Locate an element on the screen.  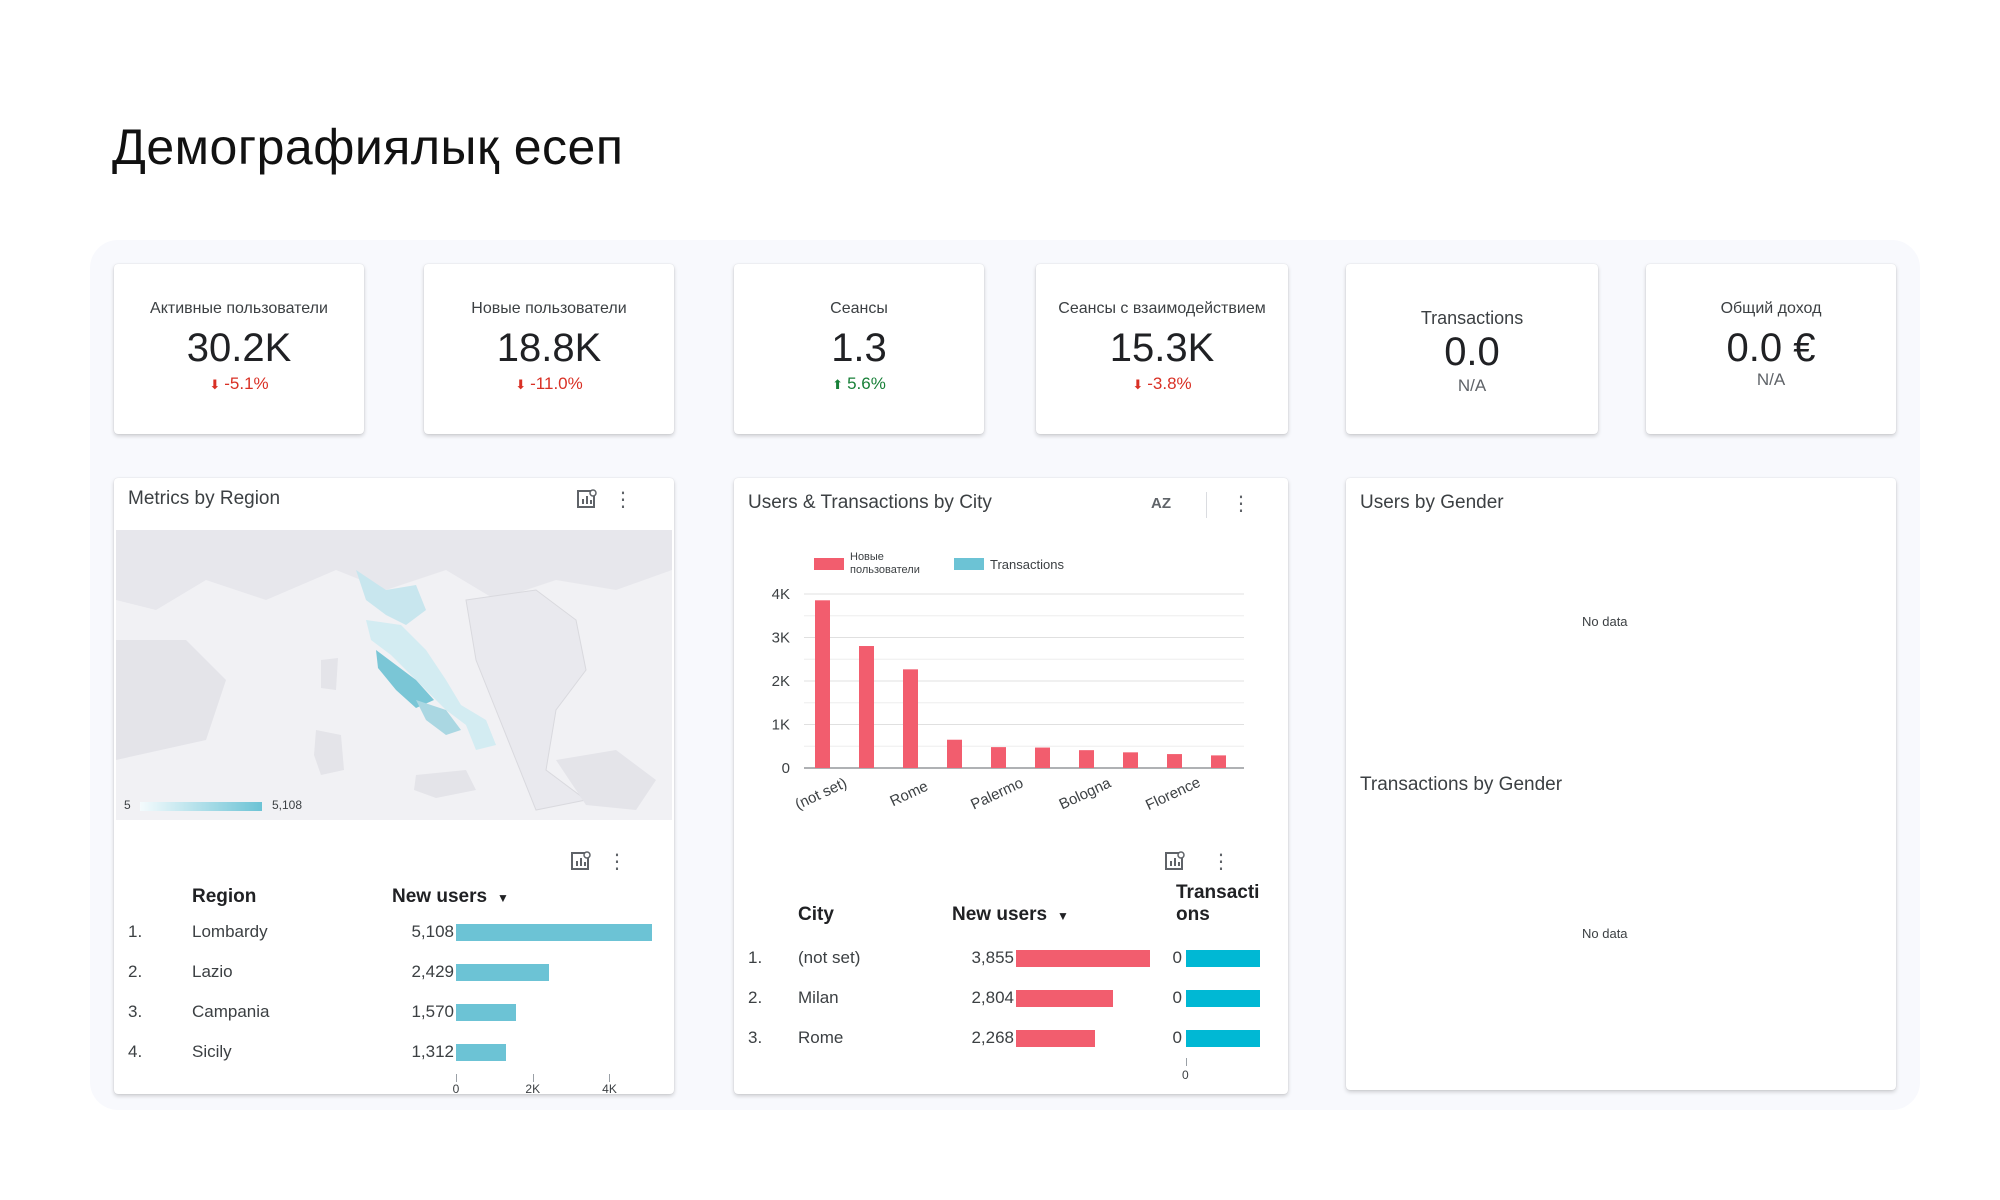
legend-max: 5,108 is located at coordinates (287, 805).